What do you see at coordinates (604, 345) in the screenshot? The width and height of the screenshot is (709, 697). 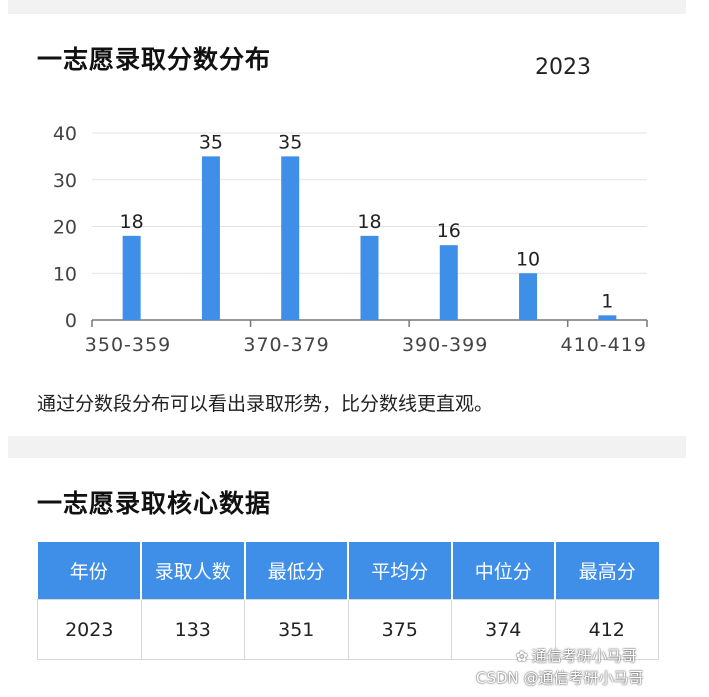 I see `x-tick-label: 410-419` at bounding box center [604, 345].